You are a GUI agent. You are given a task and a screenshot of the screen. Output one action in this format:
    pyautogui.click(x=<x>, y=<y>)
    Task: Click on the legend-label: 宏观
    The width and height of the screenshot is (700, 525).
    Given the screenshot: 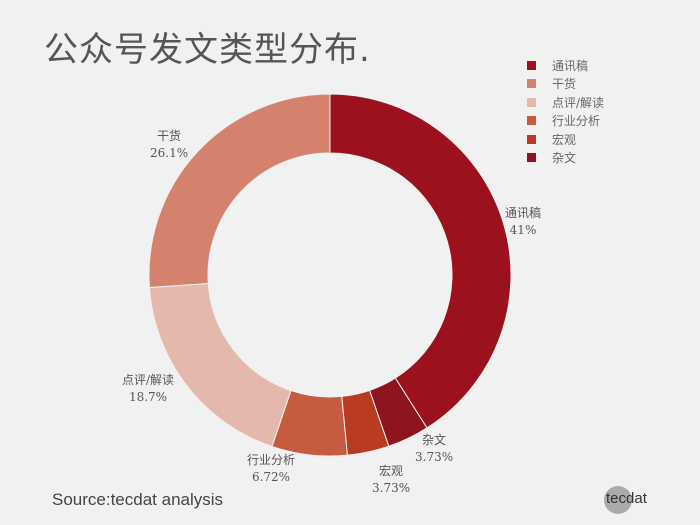 What is the action you would take?
    pyautogui.click(x=564, y=139)
    